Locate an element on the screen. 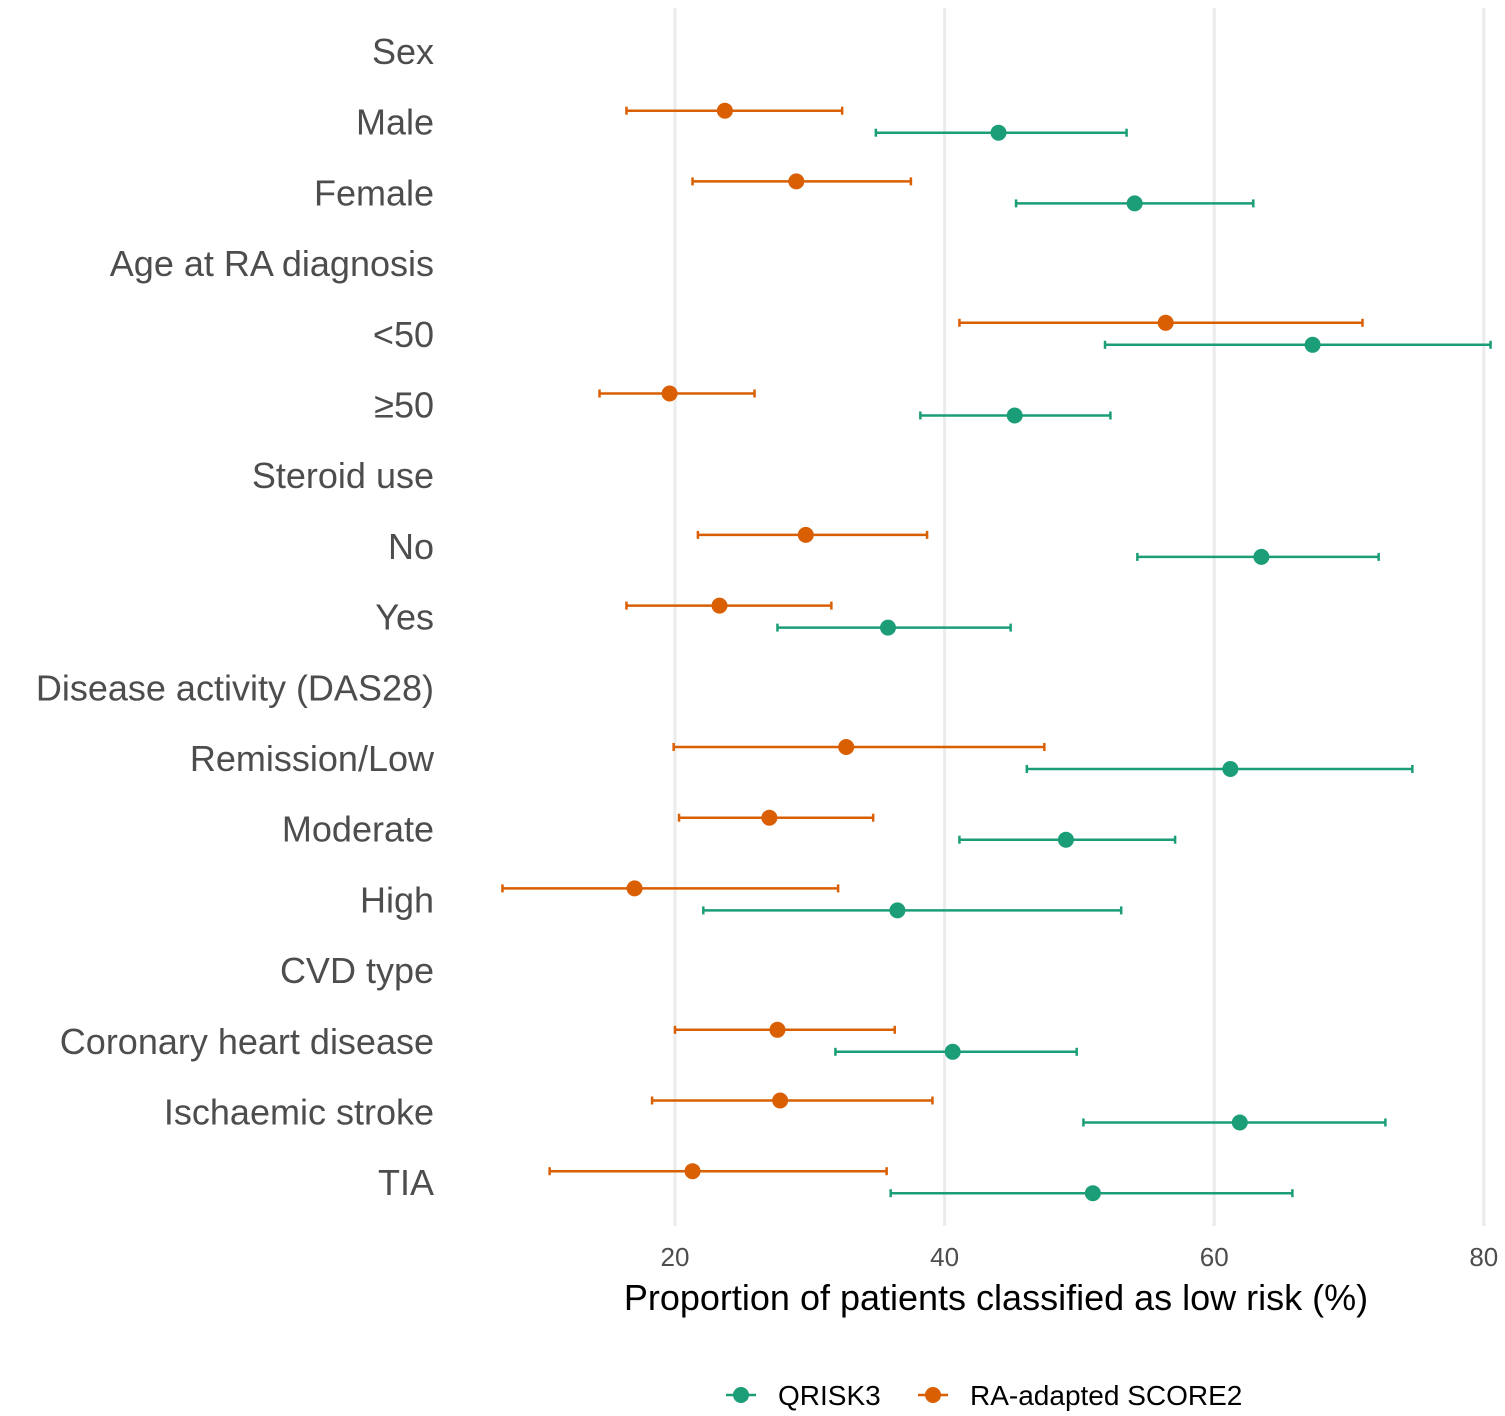 The image size is (1505, 1416). row-label: Moderate is located at coordinates (358, 829).